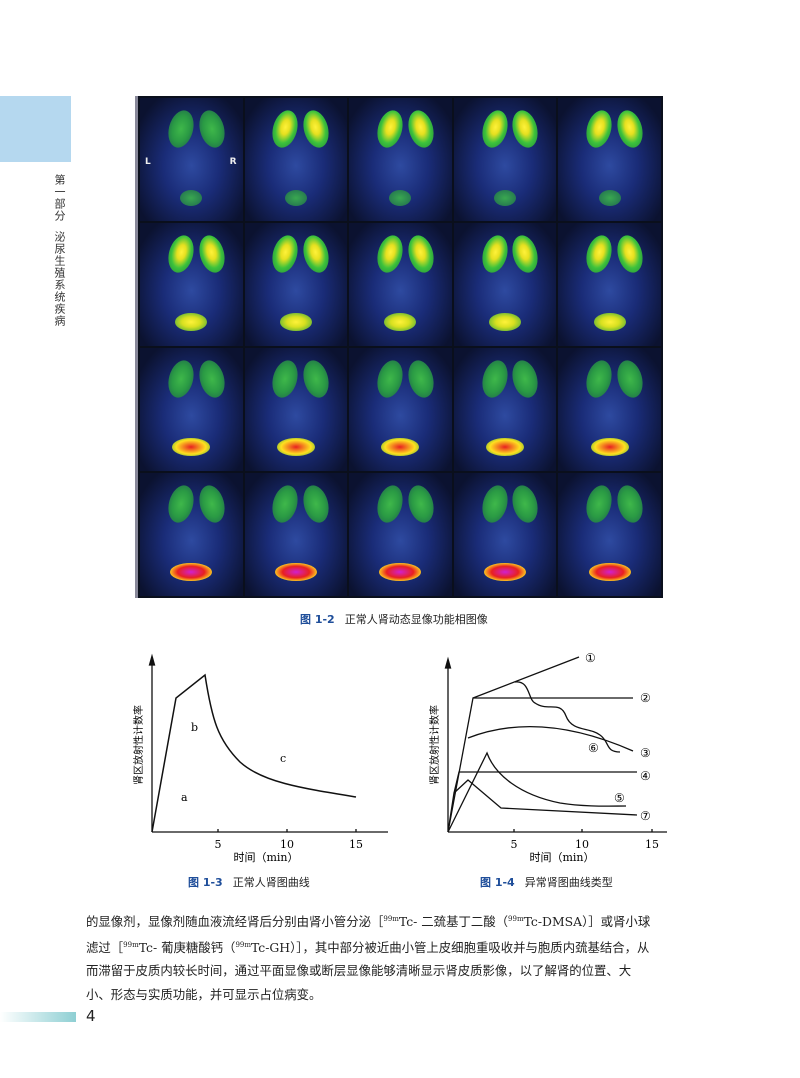 The height and width of the screenshot is (1078, 800). Describe the element at coordinates (590, 658) in the screenshot. I see `curve-label-1: ①` at that location.